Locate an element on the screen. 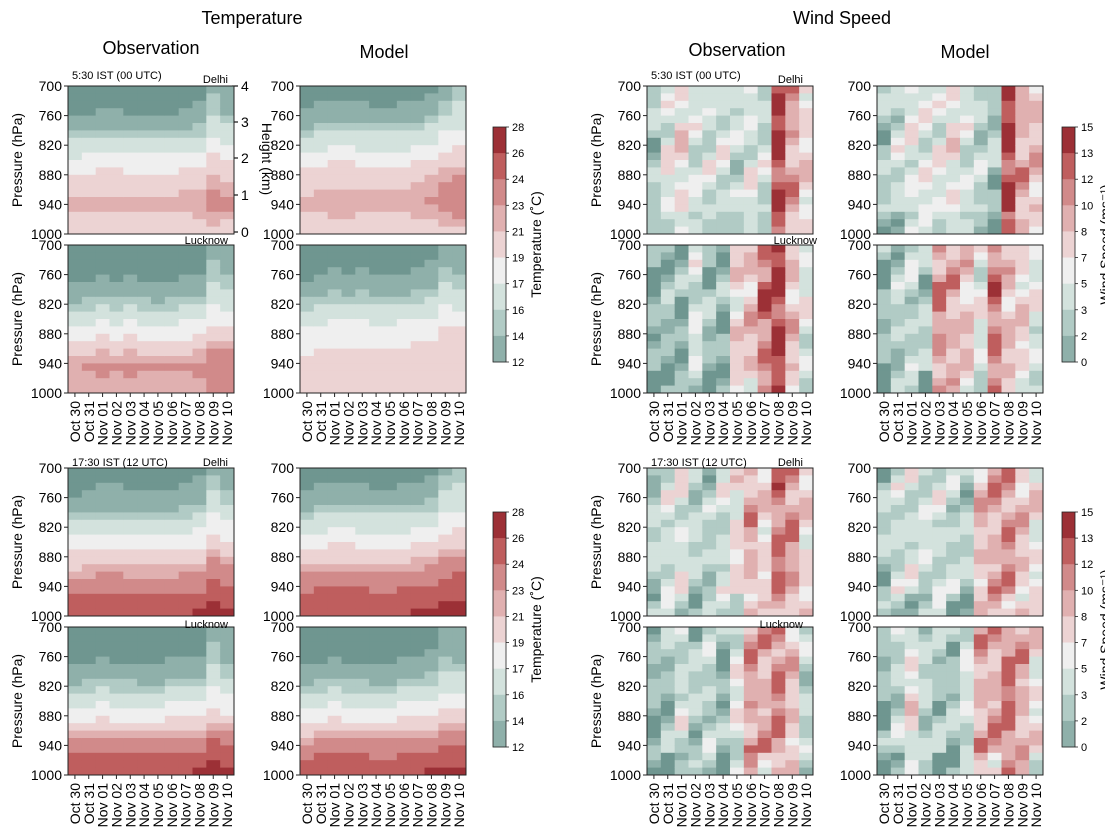 This screenshot has width=1105, height=833. pressure-tick-label: 880 is located at coordinates (51, 175).